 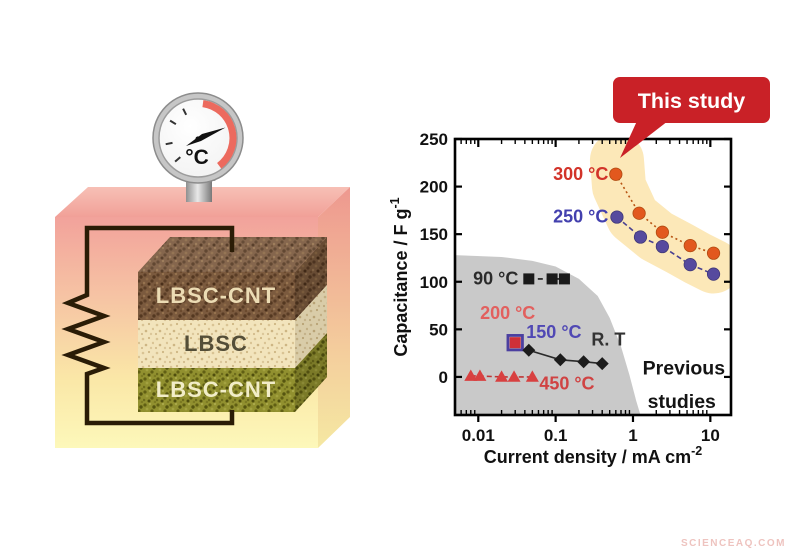 I want to click on series-label-90-c: 90 °C, so click(x=495, y=279).